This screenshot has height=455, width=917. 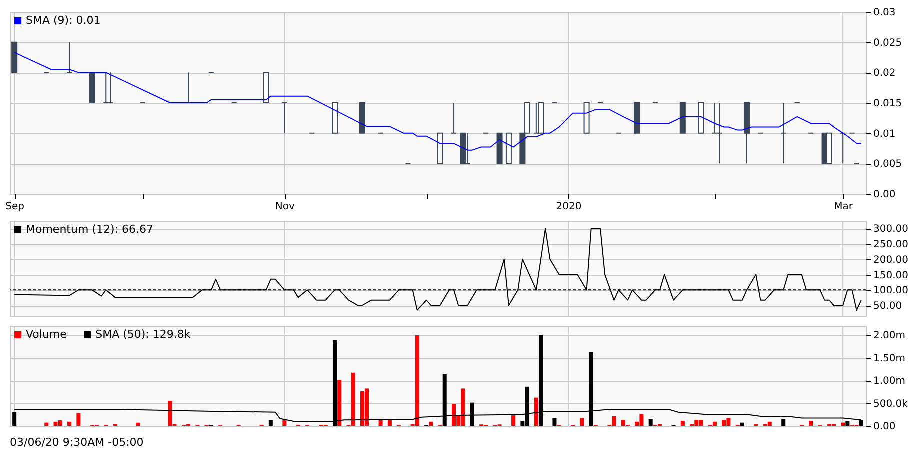 What do you see at coordinates (891, 276) in the screenshot?
I see `y-tick-label: 150.00` at bounding box center [891, 276].